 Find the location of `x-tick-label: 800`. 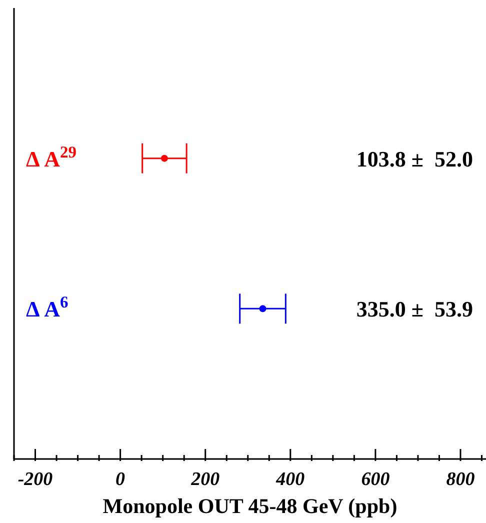

x-tick-label: 800 is located at coordinates (461, 479).